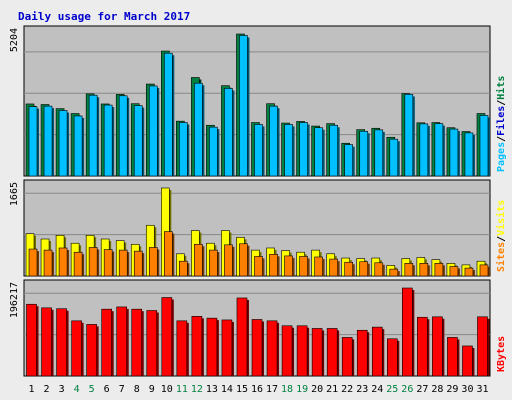  I want to click on day-label-27: 27, so click(422, 389).